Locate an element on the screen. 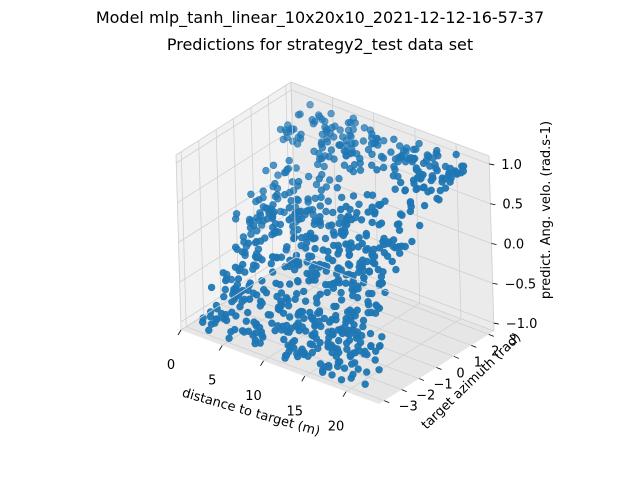 Image resolution: width=640 pixels, height=480 pixels. z-tick-label: −0.5 is located at coordinates (521, 284).